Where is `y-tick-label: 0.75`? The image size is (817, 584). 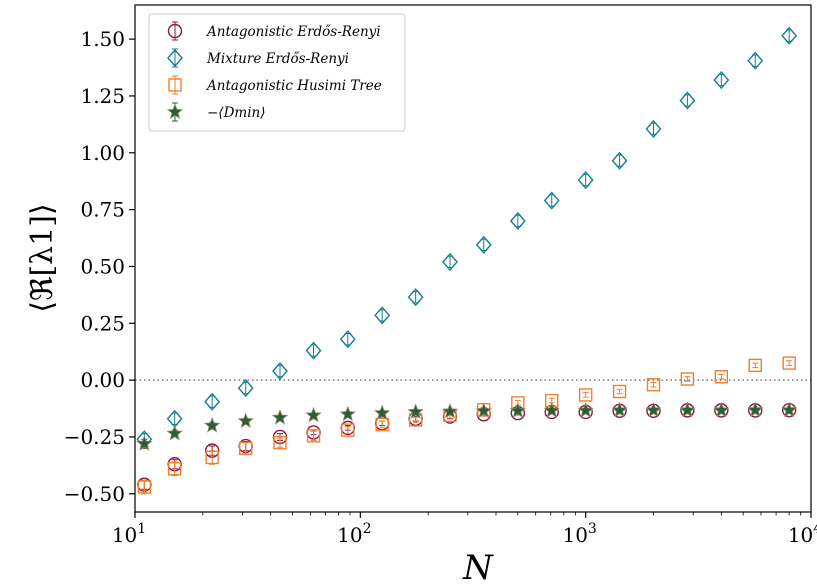
y-tick-label: 0.75 is located at coordinates (102, 210).